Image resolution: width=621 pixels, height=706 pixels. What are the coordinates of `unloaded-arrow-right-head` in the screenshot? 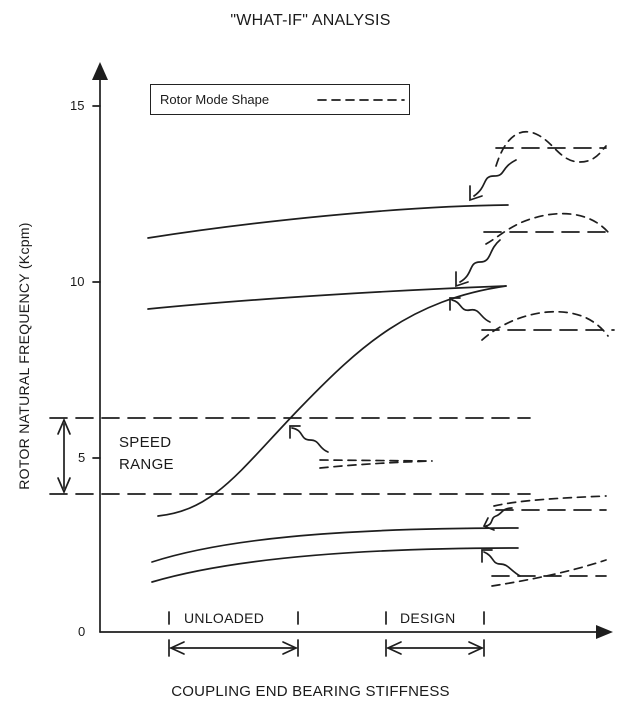 It's located at (290, 648).